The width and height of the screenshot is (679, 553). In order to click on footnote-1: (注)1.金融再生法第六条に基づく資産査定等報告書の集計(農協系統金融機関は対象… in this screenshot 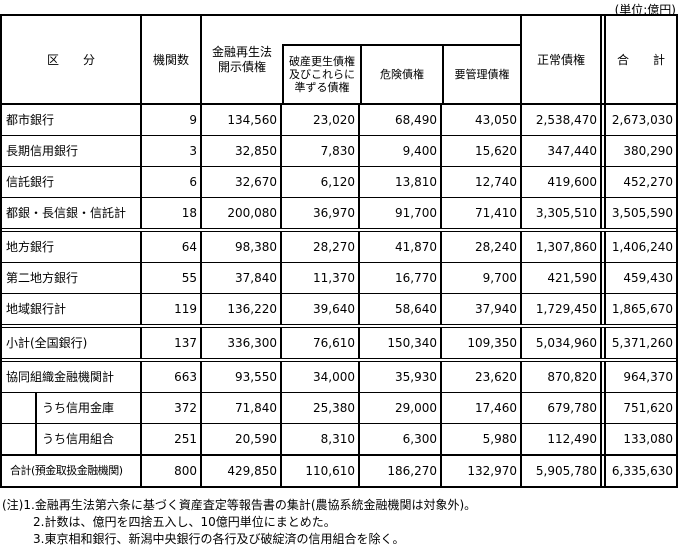, I will do `click(239, 505)`.